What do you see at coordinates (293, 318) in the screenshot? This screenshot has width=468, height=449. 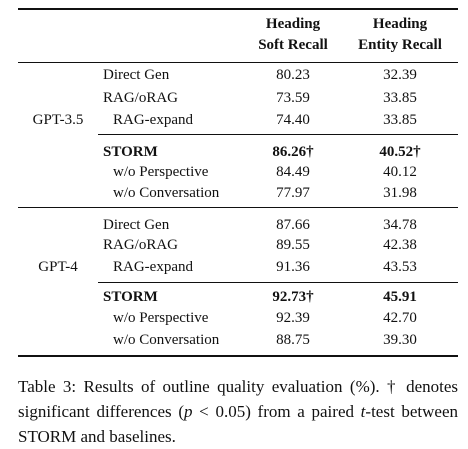 I see `cell: 92.39` at bounding box center [293, 318].